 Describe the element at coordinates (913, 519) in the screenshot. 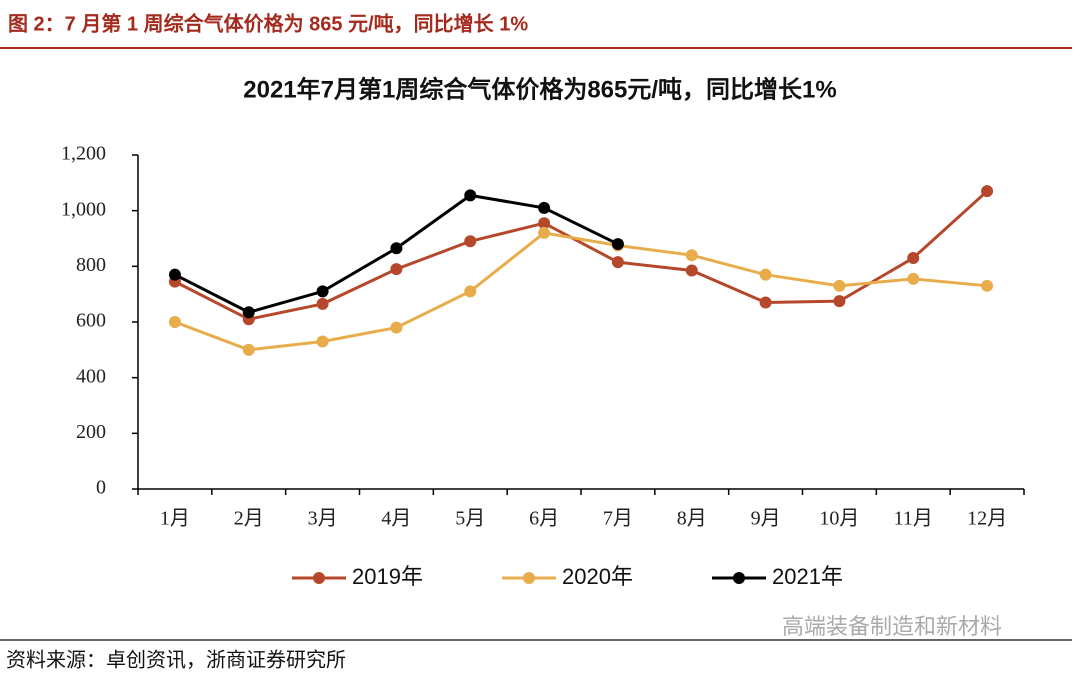

I see `x-tick-label: 11月` at that location.